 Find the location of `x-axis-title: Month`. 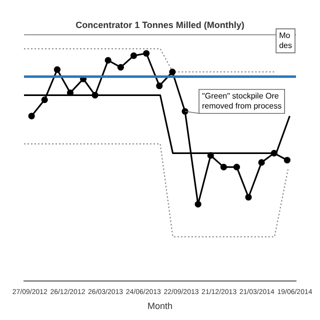

x-axis-title: Month is located at coordinates (160, 306).